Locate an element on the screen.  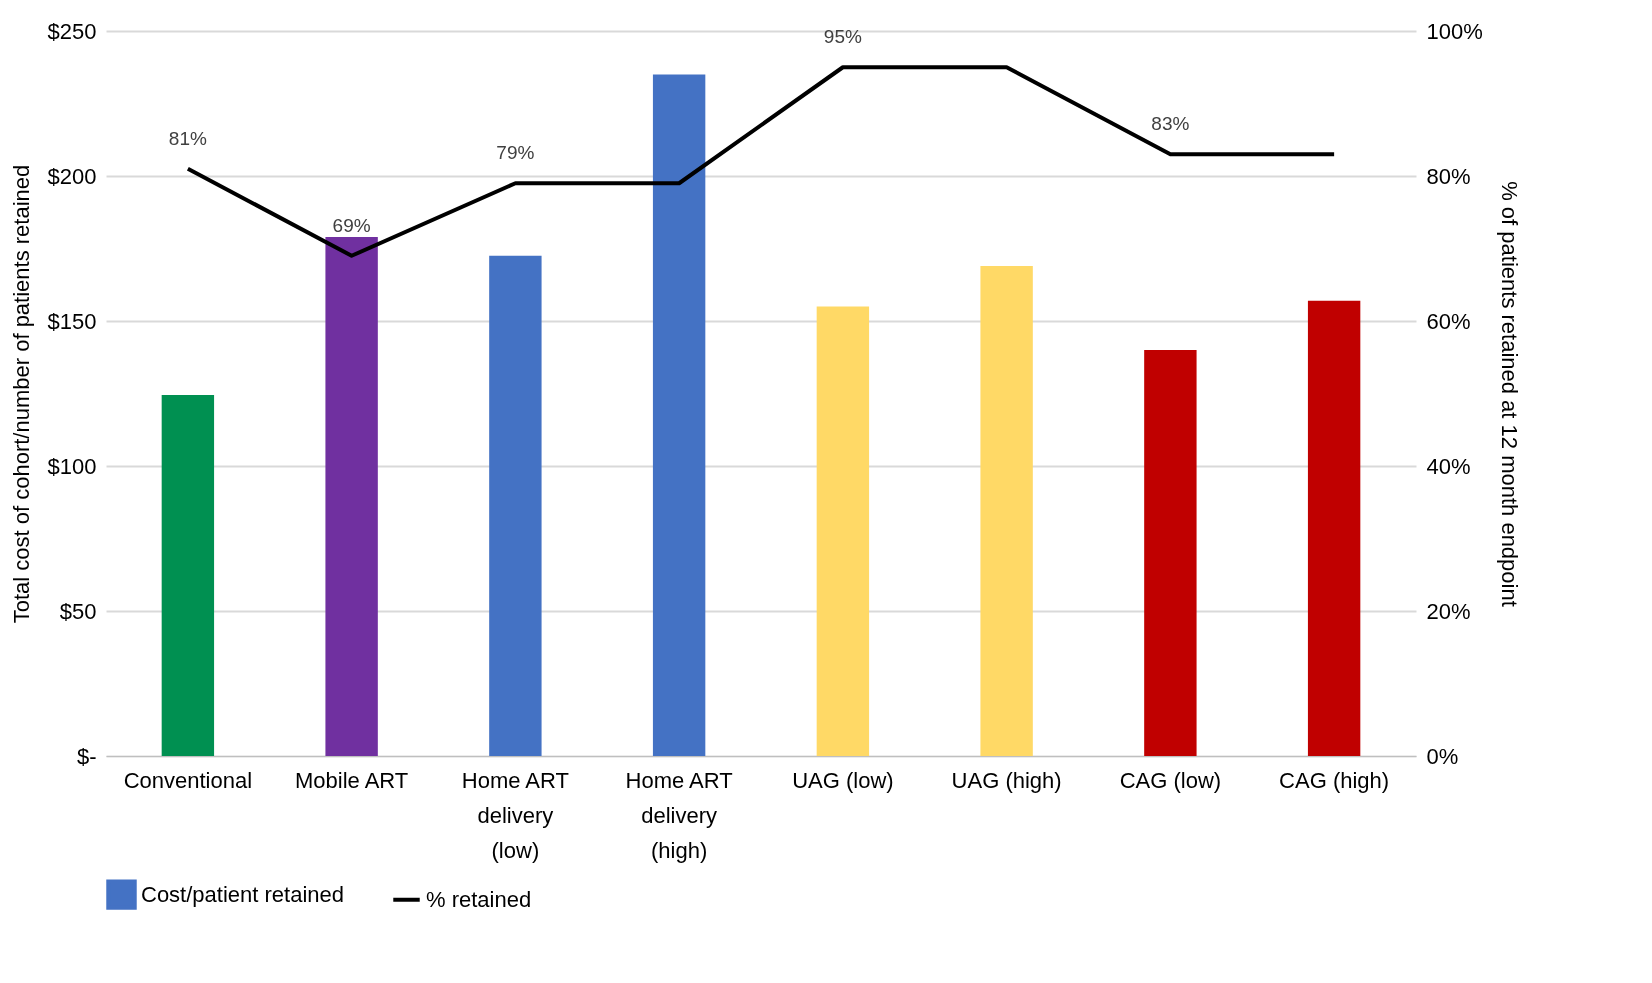
y-tick-label: $150 is located at coordinates (72, 321).